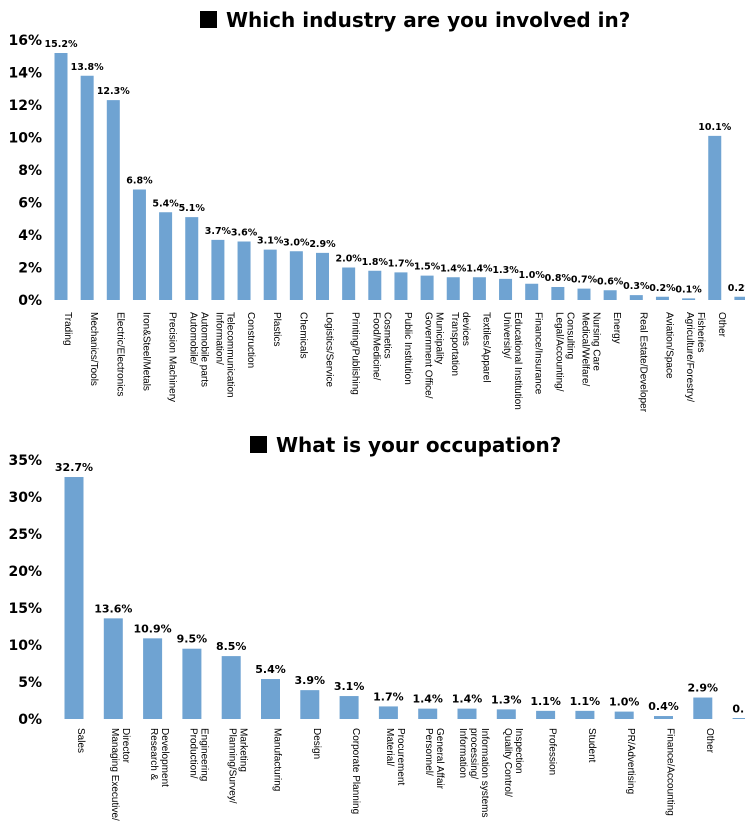 This screenshot has width=745, height=825. What do you see at coordinates (316, 743) in the screenshot?
I see `x-tick-label: Design` at bounding box center [316, 743].